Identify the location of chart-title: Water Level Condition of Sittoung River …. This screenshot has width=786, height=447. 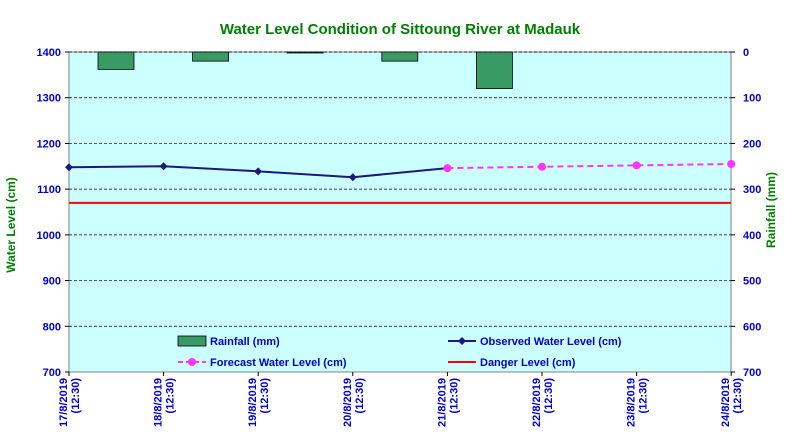
(400, 29).